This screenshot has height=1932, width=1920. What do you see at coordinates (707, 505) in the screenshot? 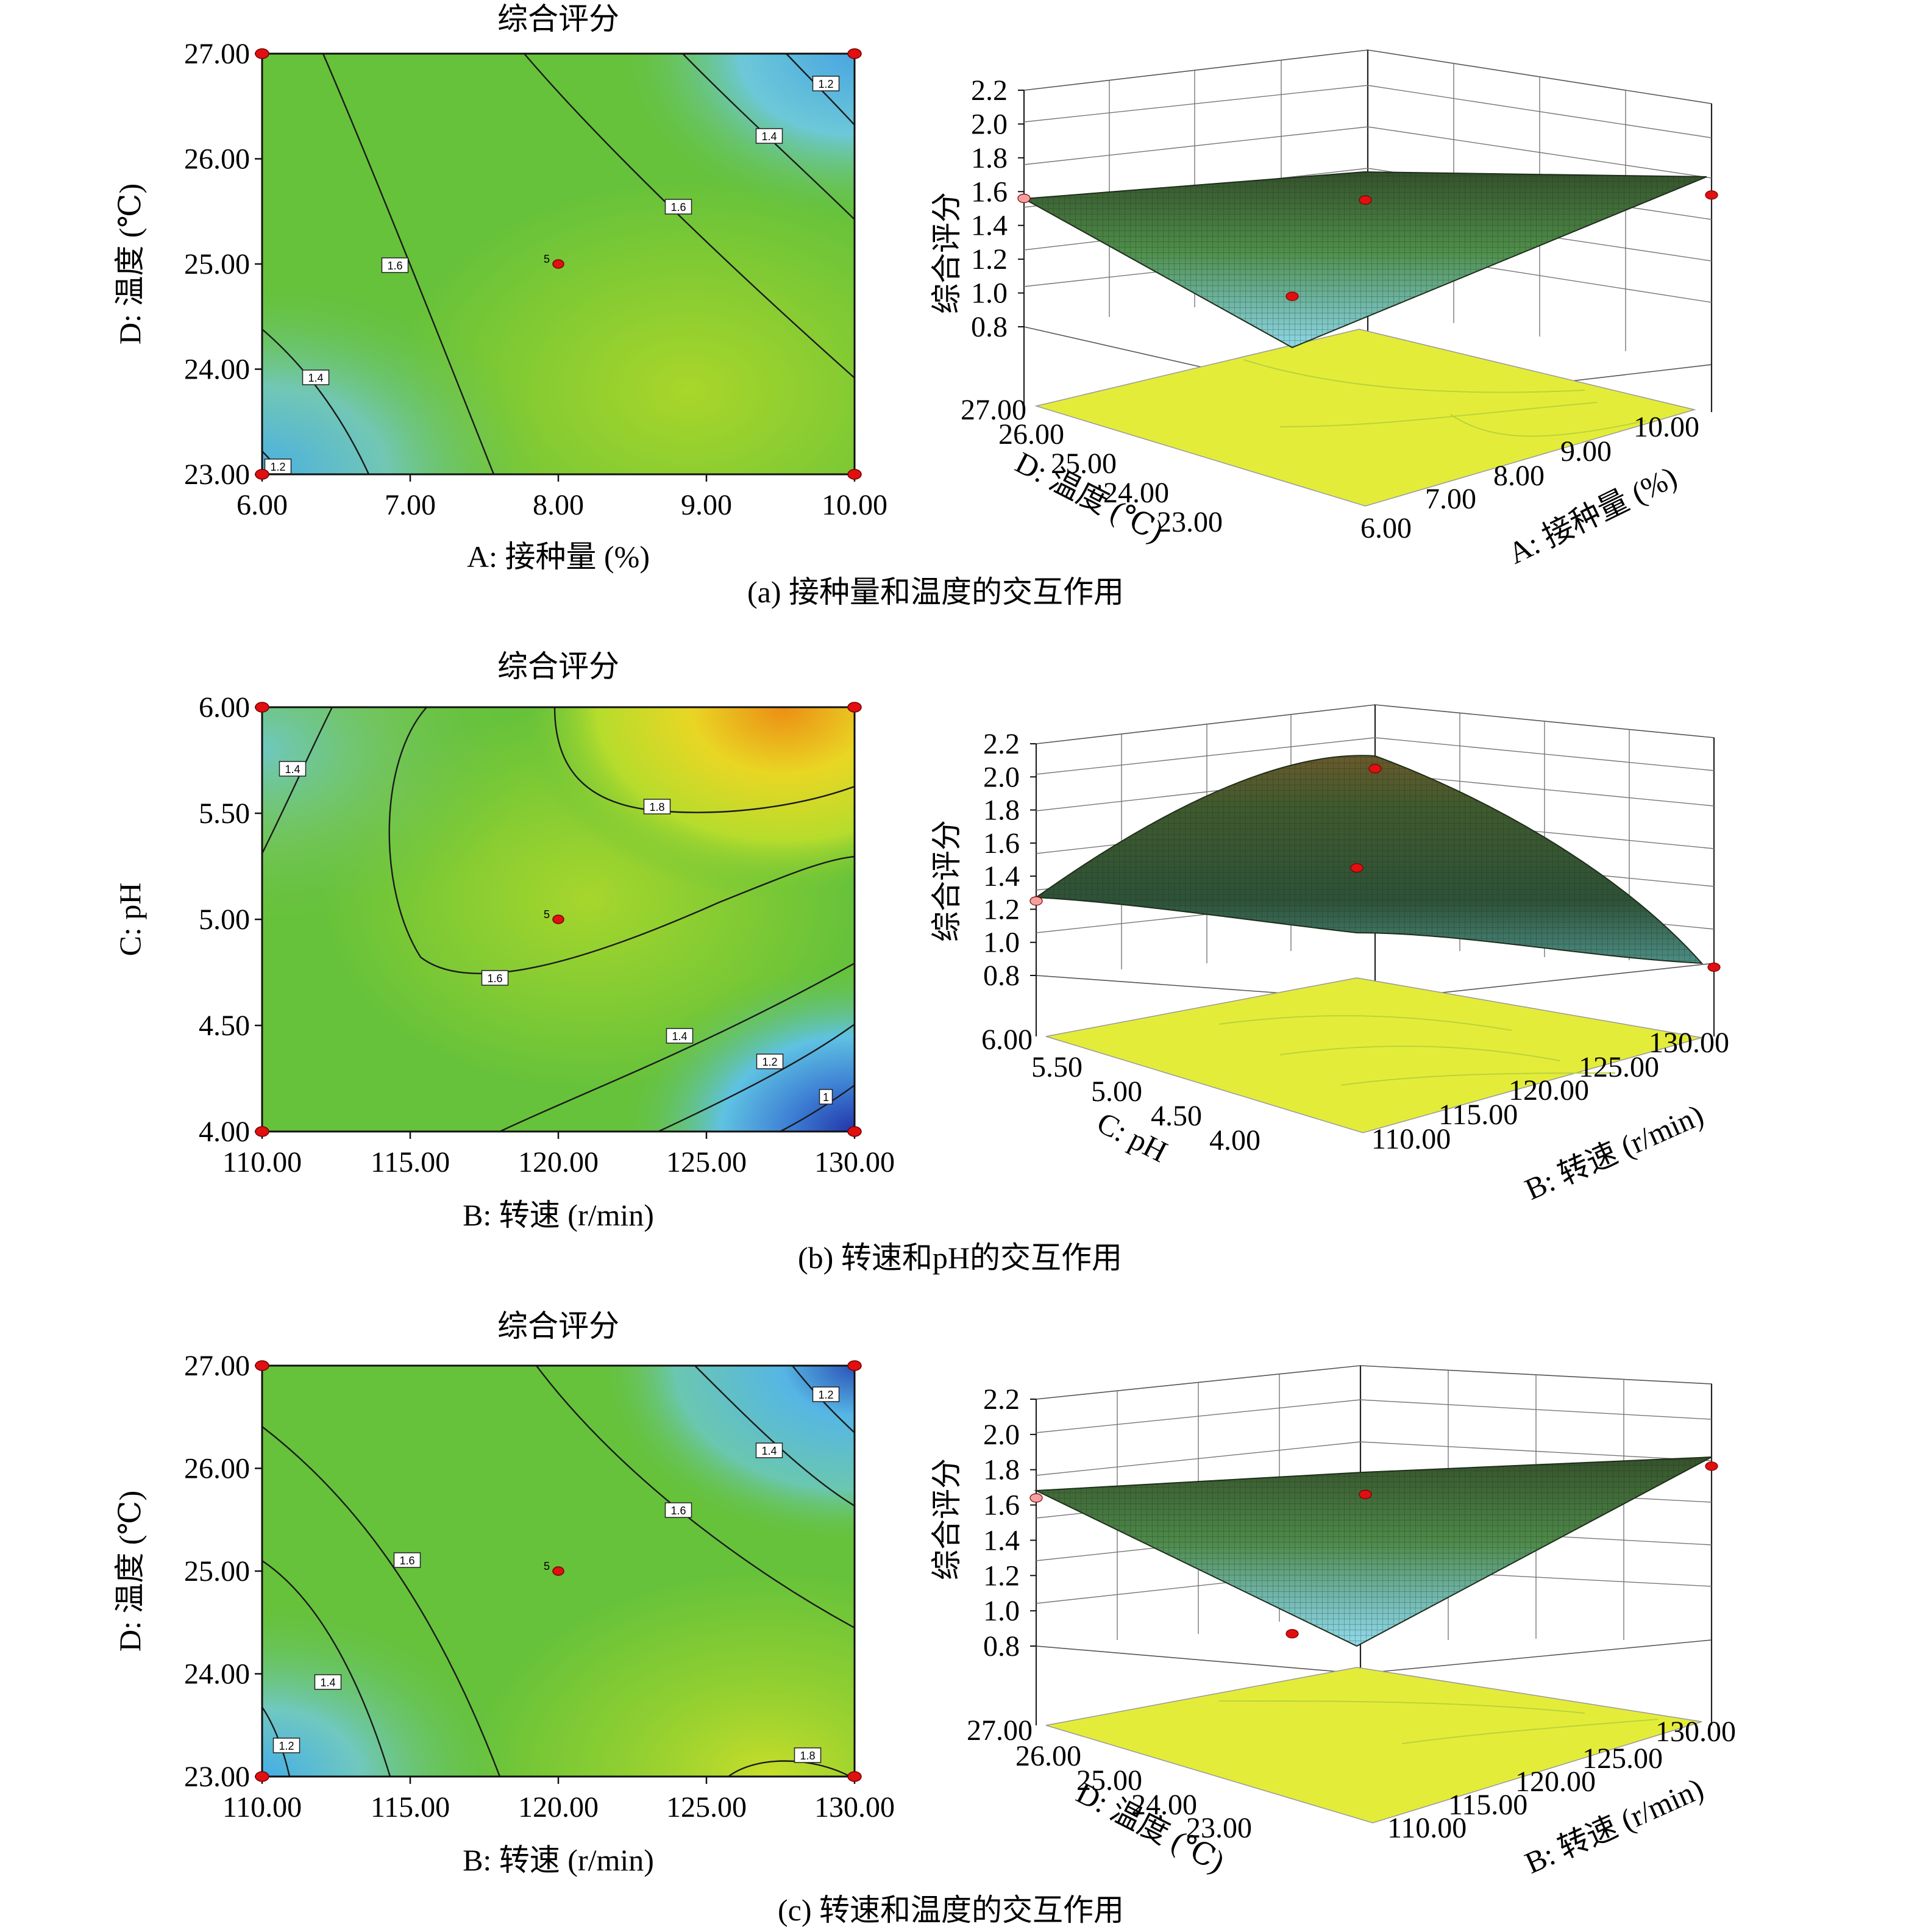
I see `x-tick-label-a: 9.00` at bounding box center [707, 505].